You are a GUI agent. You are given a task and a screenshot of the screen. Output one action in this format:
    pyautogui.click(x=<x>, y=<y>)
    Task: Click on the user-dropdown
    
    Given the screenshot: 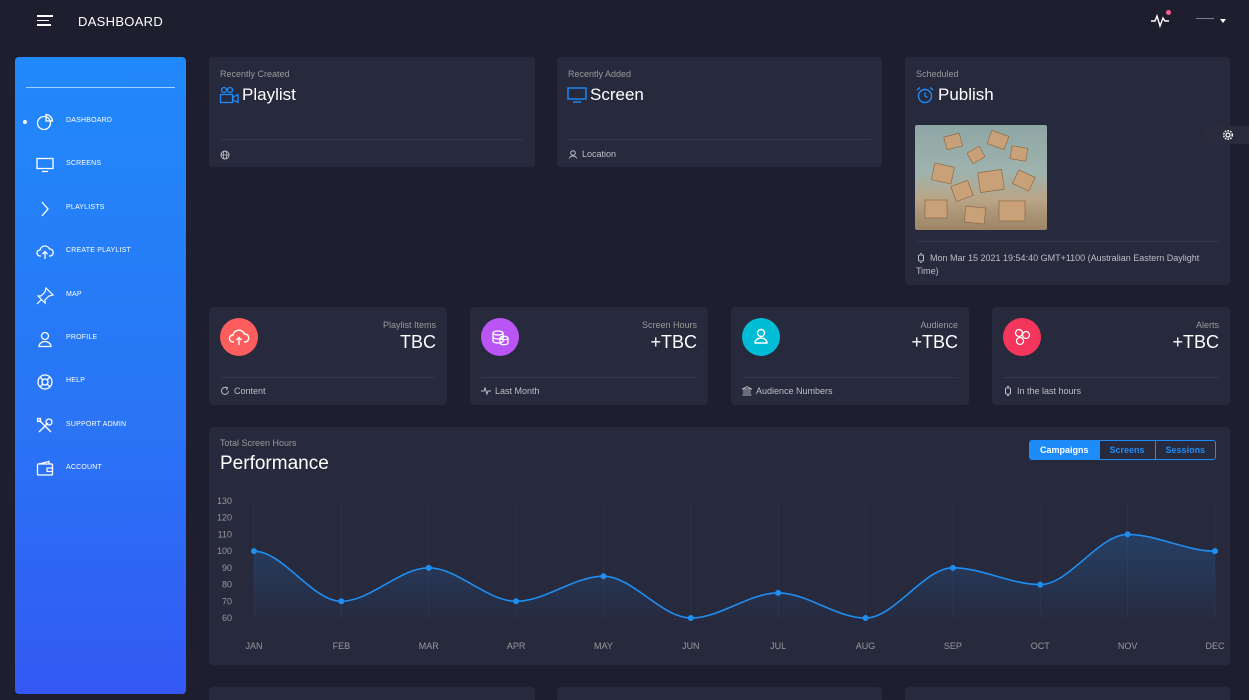 What is the action you would take?
    pyautogui.click(x=1212, y=20)
    